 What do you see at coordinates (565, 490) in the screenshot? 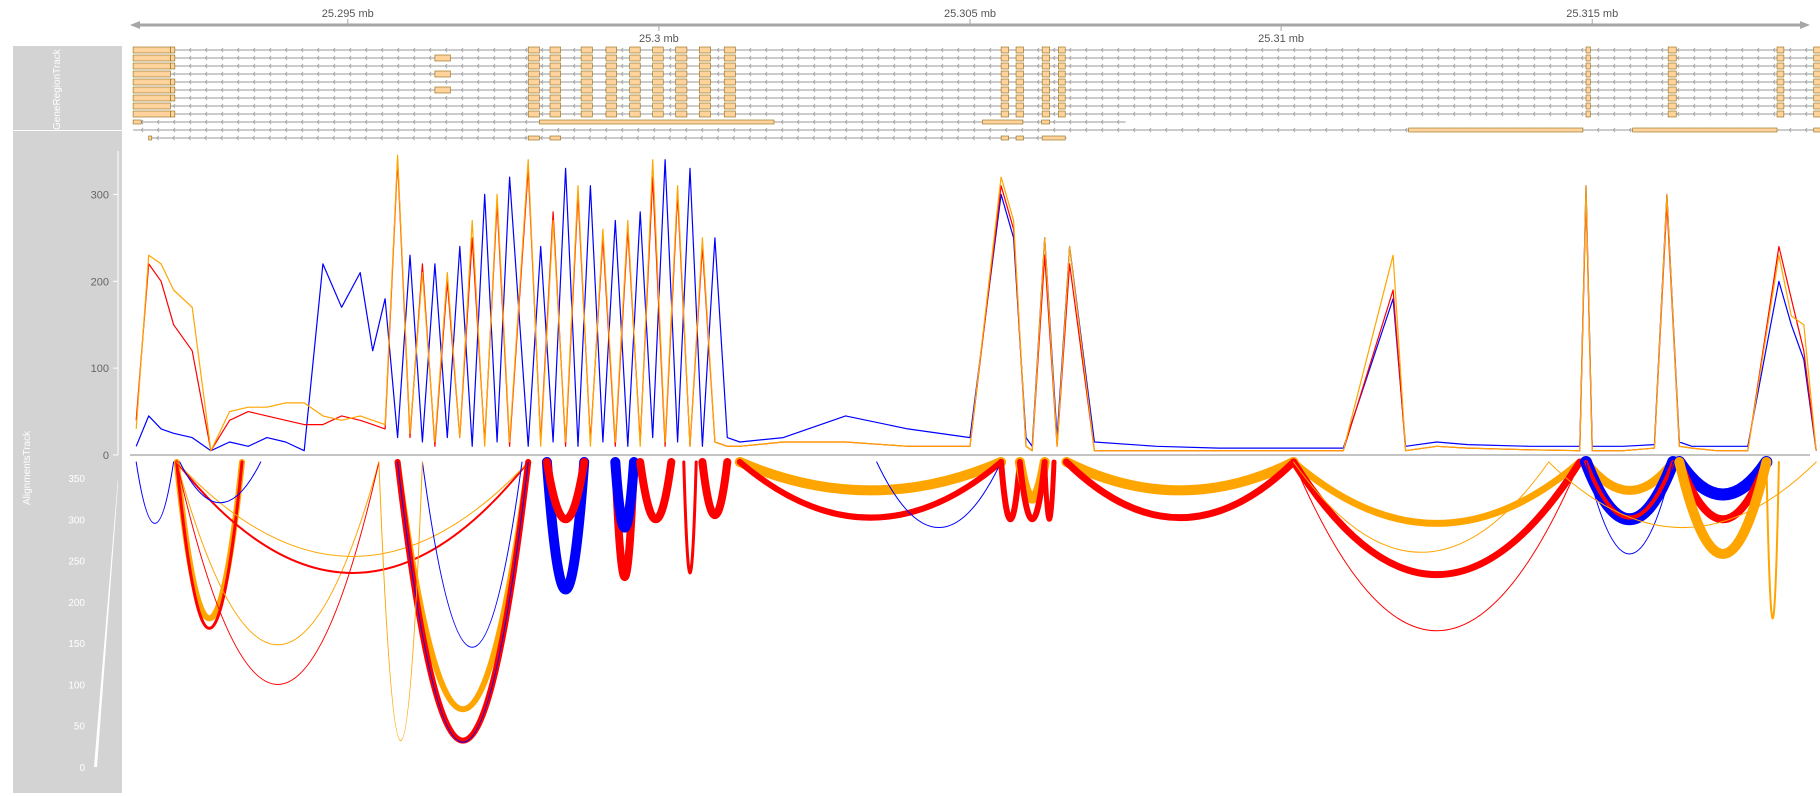
I see `splice-junction-arc` at bounding box center [565, 490].